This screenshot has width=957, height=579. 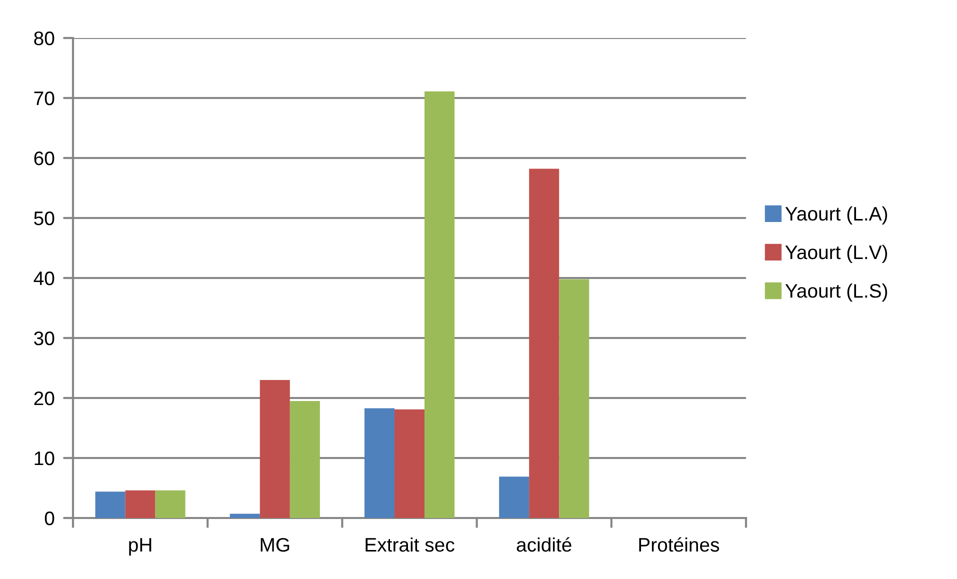 What do you see at coordinates (544, 544) in the screenshot?
I see `x-tick-label: acidité` at bounding box center [544, 544].